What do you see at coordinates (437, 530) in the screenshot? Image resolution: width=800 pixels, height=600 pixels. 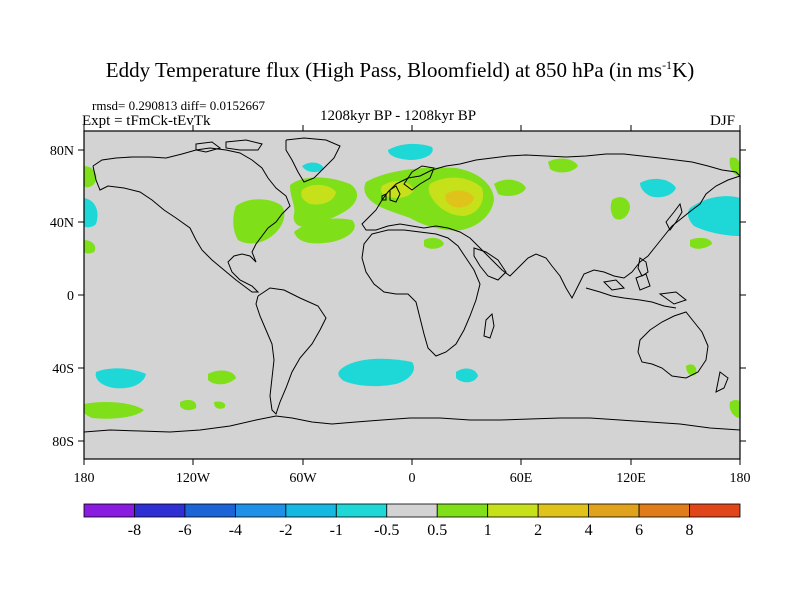 I see `colorbar-label: 0.5` at bounding box center [437, 530].